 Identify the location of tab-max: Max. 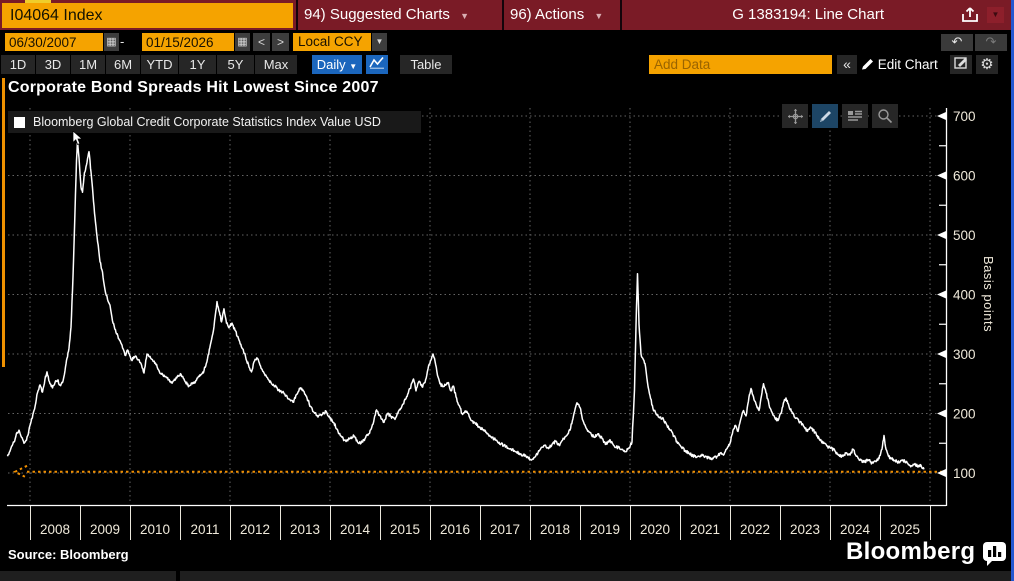
(276, 64).